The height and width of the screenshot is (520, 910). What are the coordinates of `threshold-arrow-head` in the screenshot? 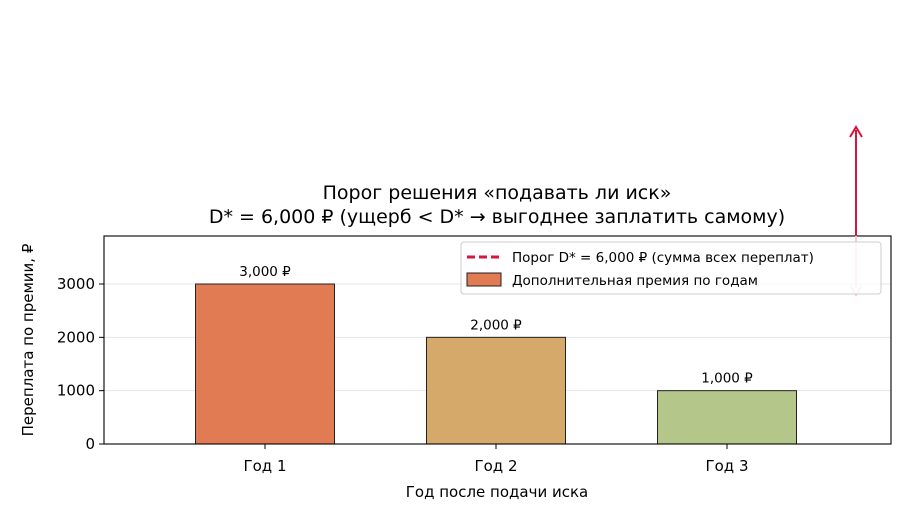 It's located at (856, 131).